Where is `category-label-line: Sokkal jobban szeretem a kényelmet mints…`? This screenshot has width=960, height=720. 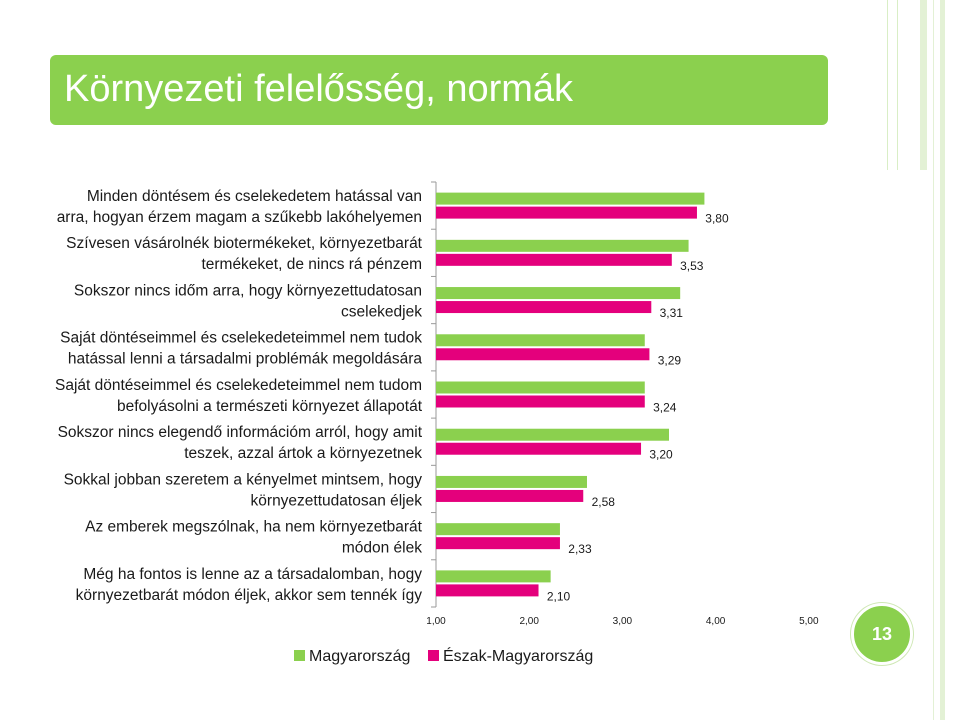 category-label-line: Sokkal jobban szeretem a kényelmet mints… is located at coordinates (243, 479).